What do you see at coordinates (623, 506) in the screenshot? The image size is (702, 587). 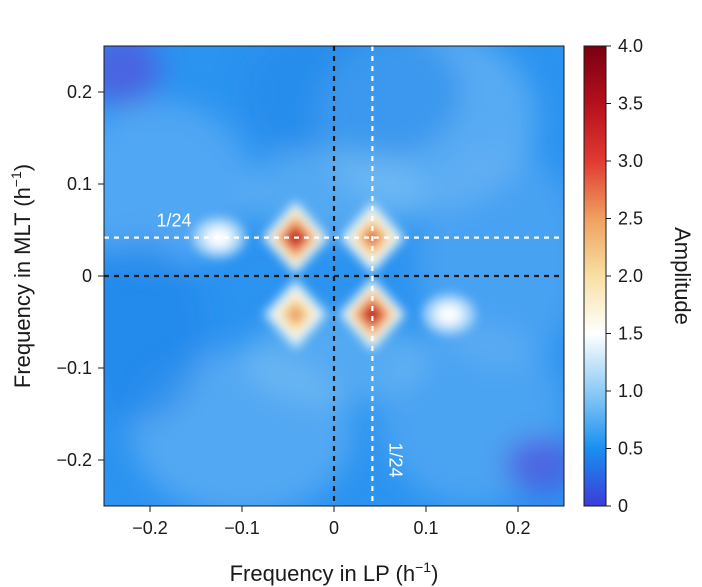 I see `colorbar-tick-label: 0` at bounding box center [623, 506].